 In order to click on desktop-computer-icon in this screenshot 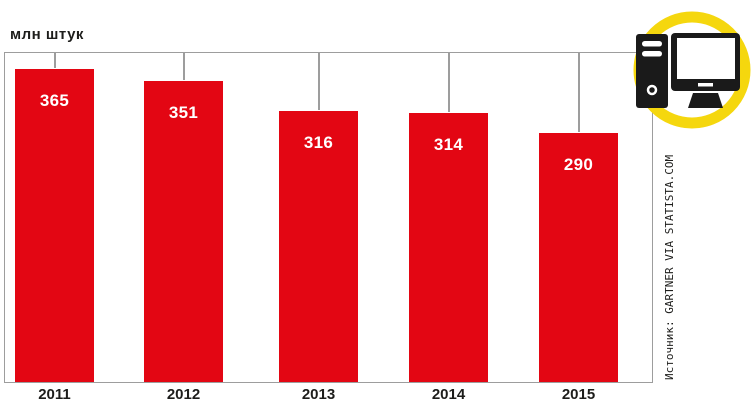, I will do `click(692, 70)`.